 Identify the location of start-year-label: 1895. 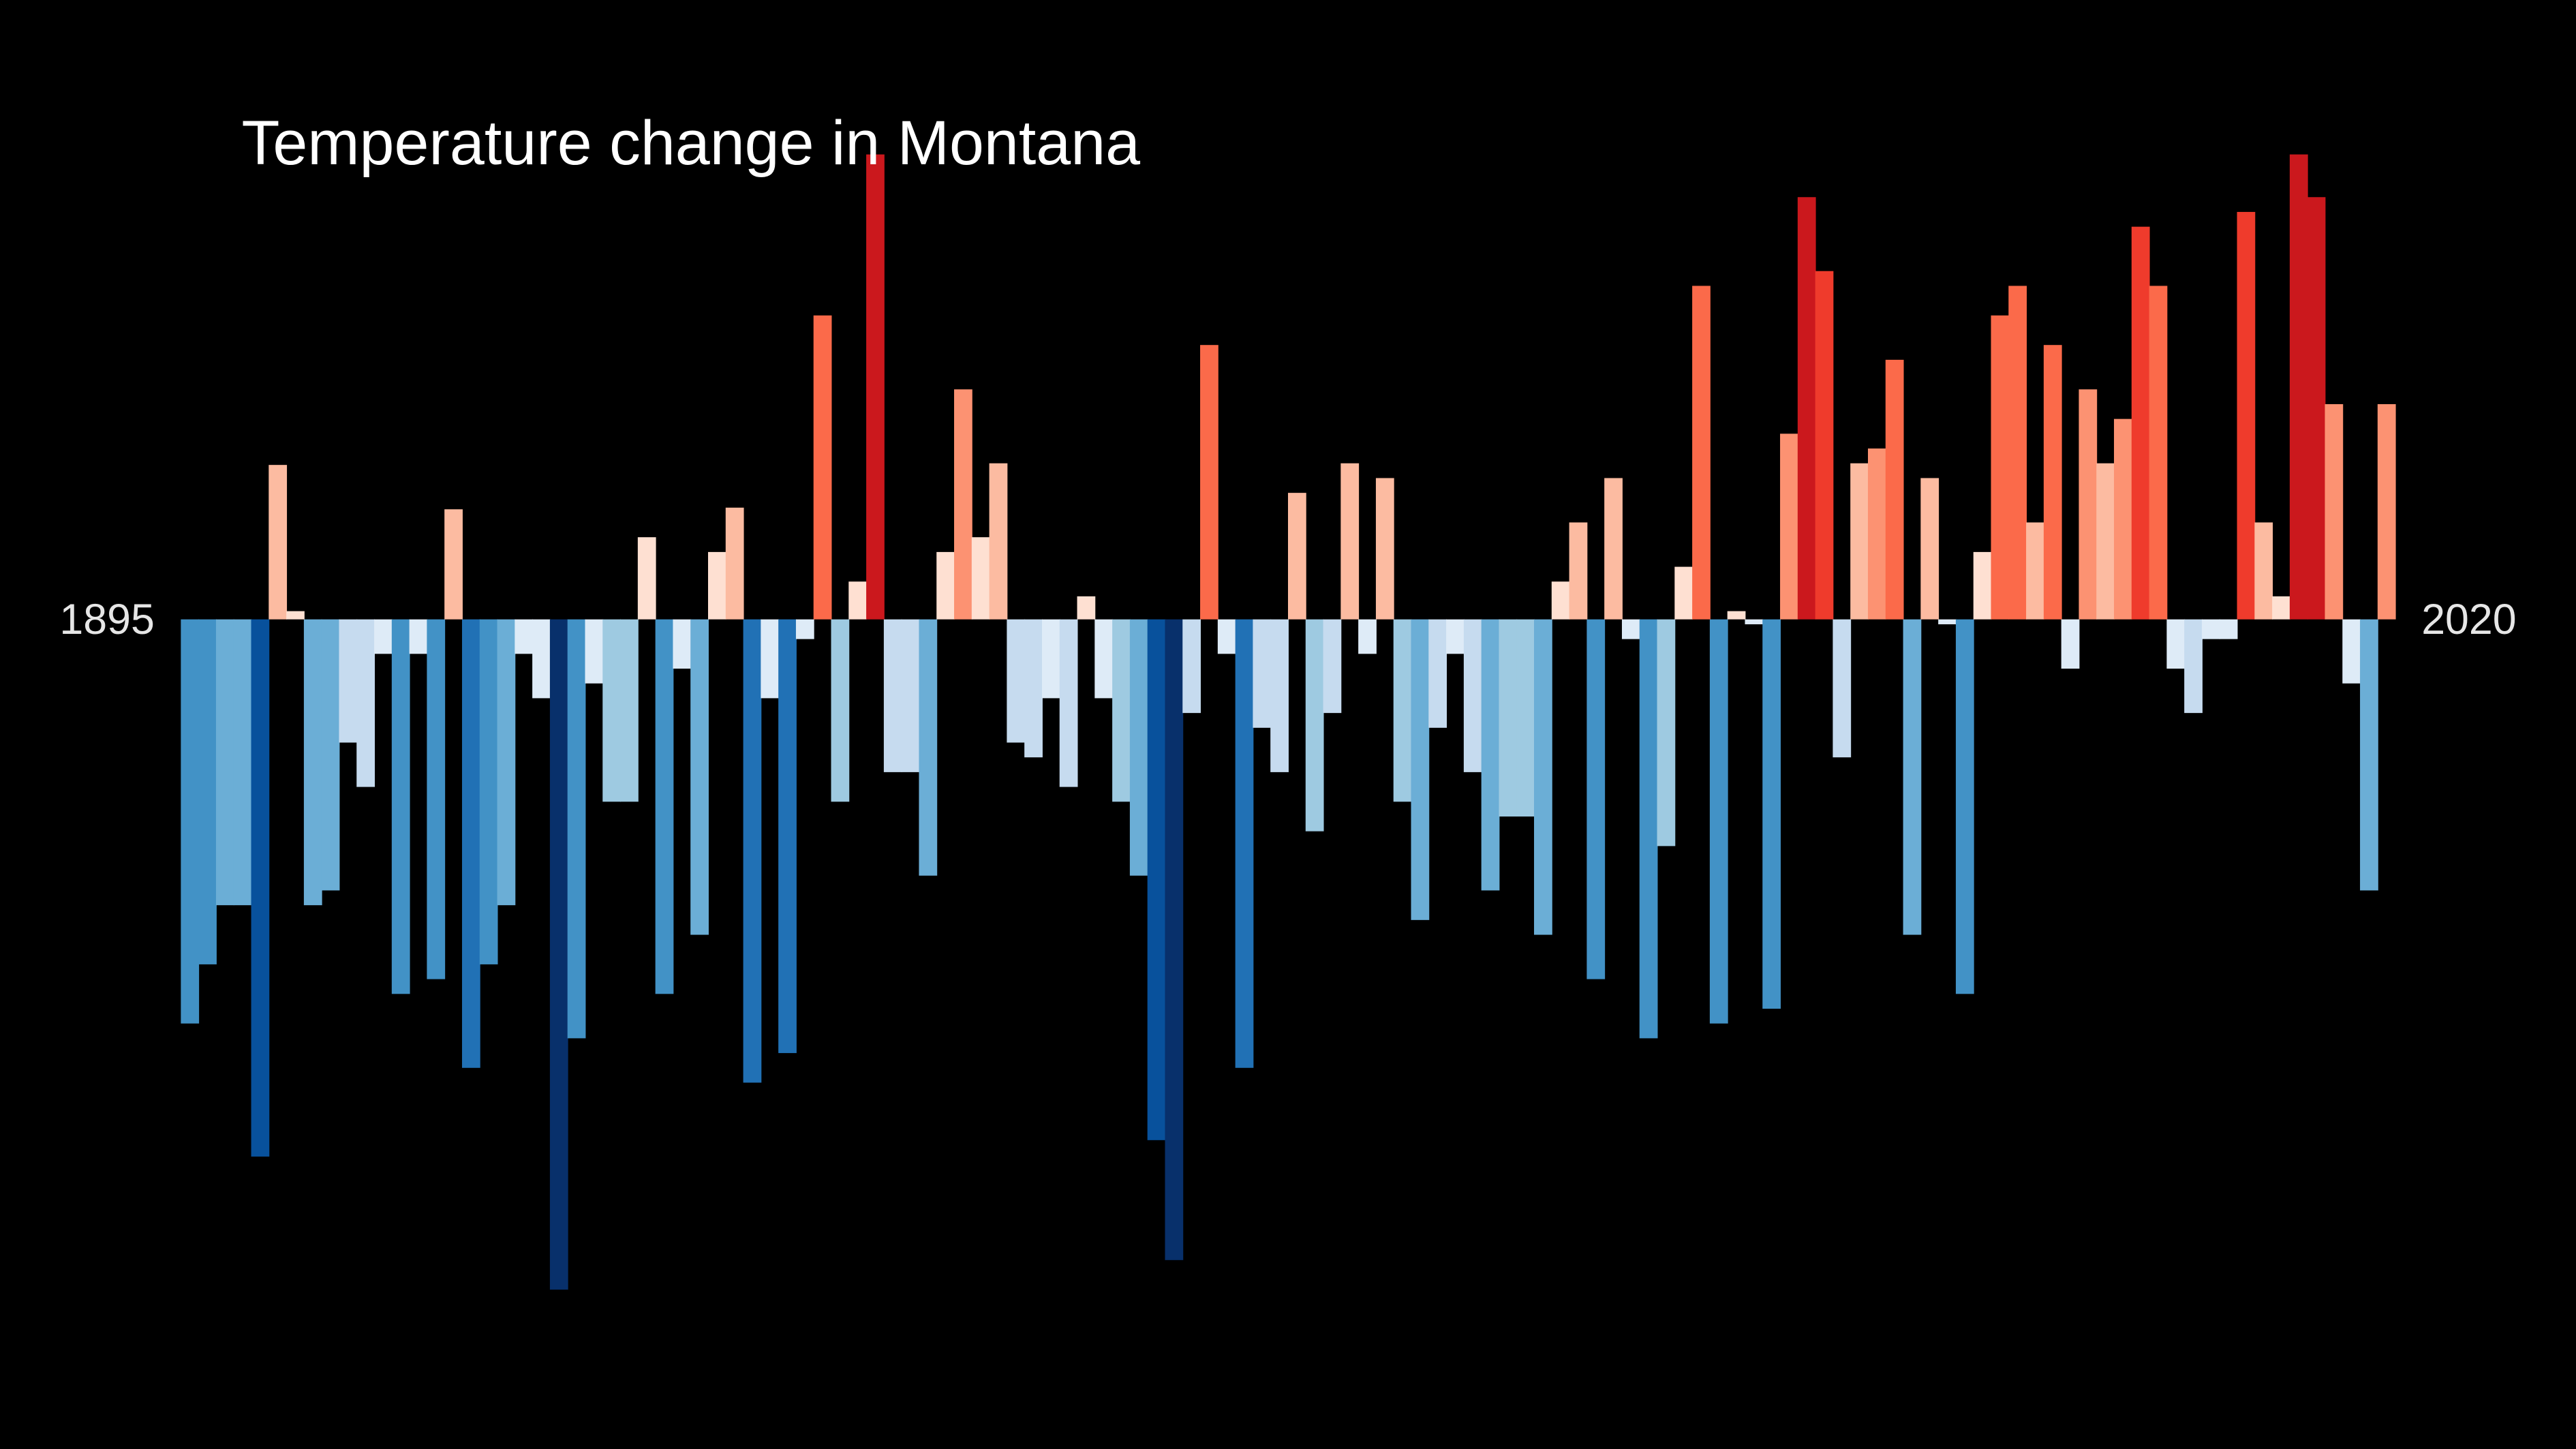
(107, 619).